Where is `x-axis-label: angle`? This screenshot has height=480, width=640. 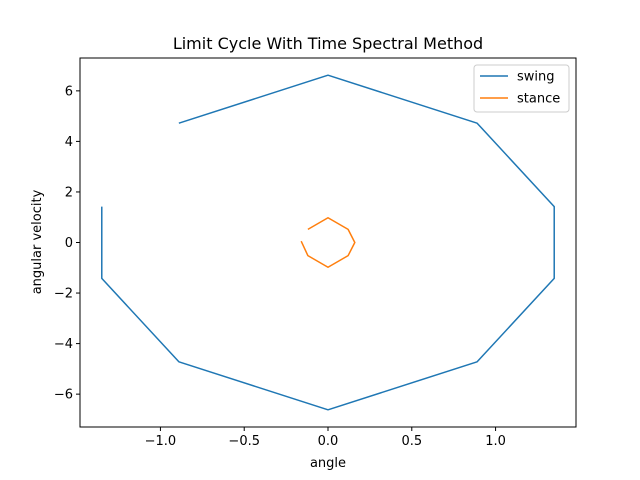
x-axis-label: angle is located at coordinates (328, 463).